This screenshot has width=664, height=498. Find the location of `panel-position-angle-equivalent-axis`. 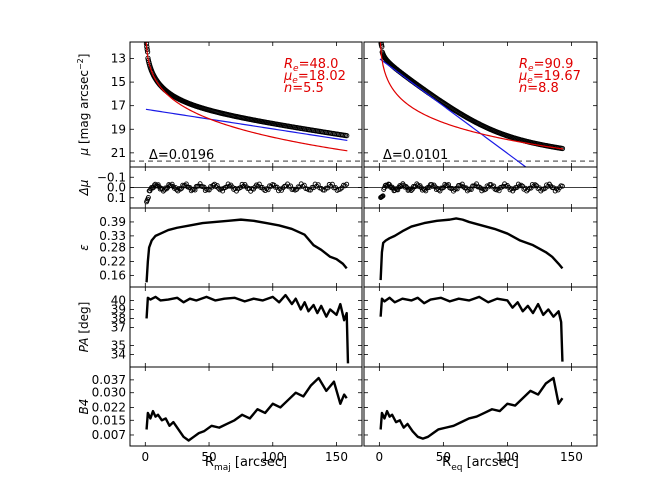

panel-position-angle-equivalent-axis is located at coordinates (480, 327).